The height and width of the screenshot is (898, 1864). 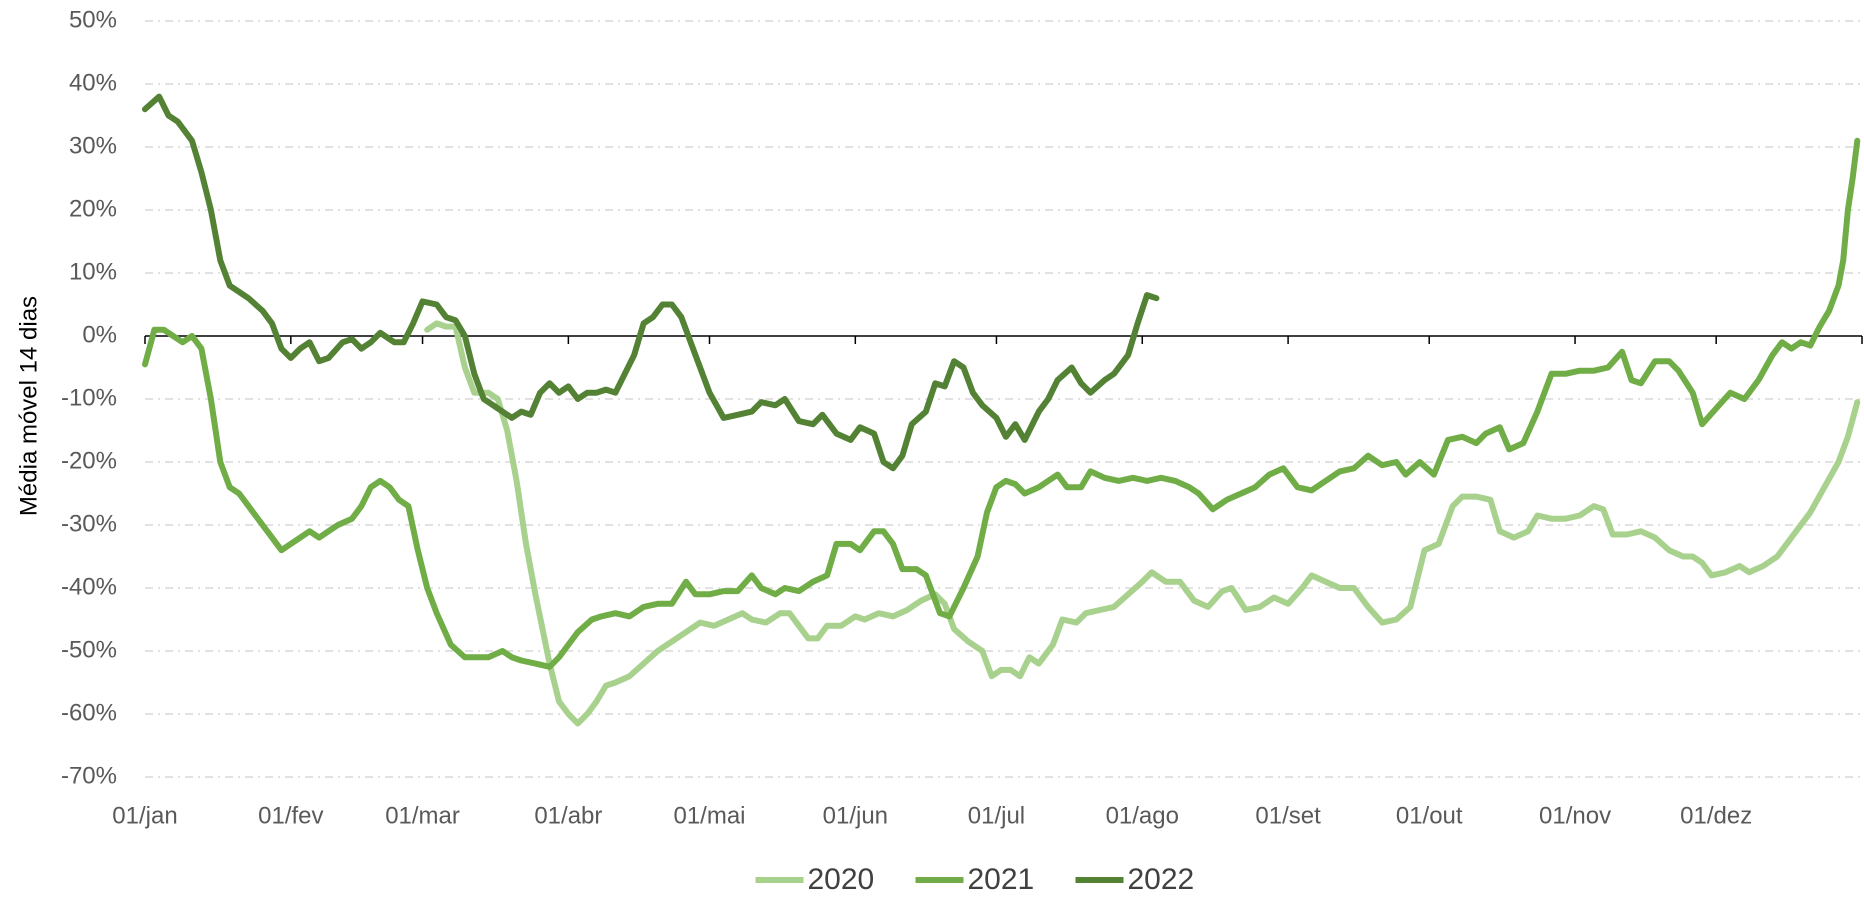 What do you see at coordinates (89, 775) in the screenshot?
I see `y-tick-label: -70%` at bounding box center [89, 775].